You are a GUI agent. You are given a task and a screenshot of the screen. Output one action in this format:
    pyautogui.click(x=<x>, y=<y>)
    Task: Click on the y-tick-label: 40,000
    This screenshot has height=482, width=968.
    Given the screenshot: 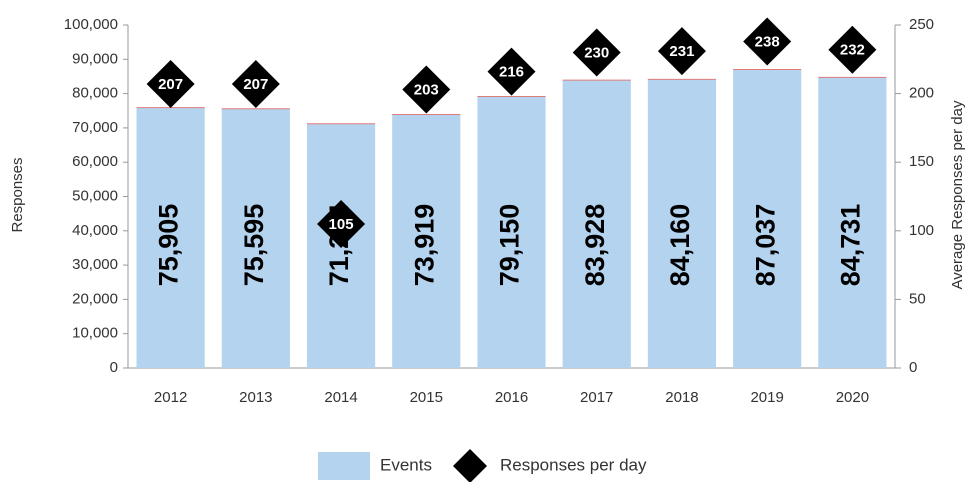 What is the action you would take?
    pyautogui.click(x=95, y=230)
    